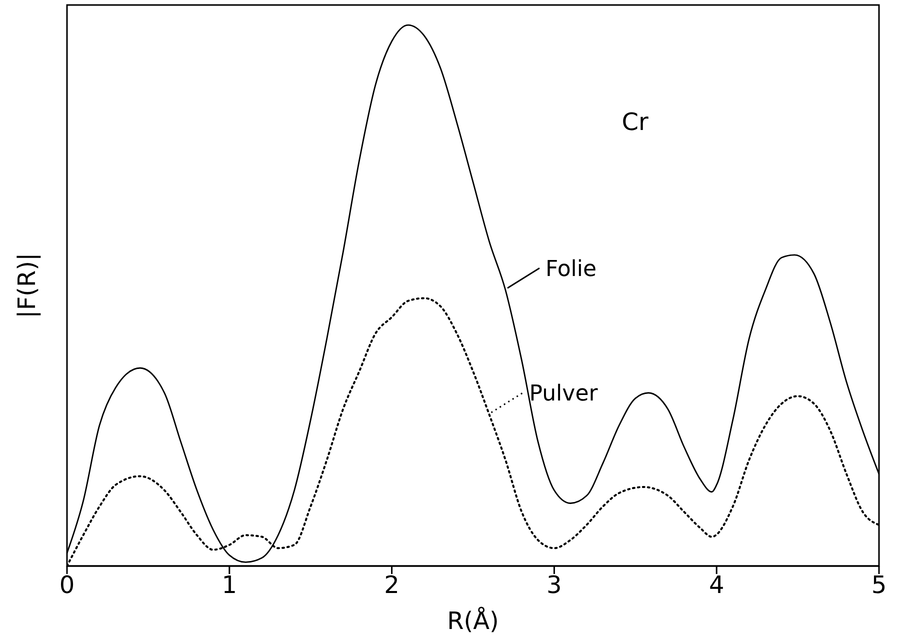  Describe the element at coordinates (392, 585) in the screenshot. I see `x-tick-label: 2` at that location.